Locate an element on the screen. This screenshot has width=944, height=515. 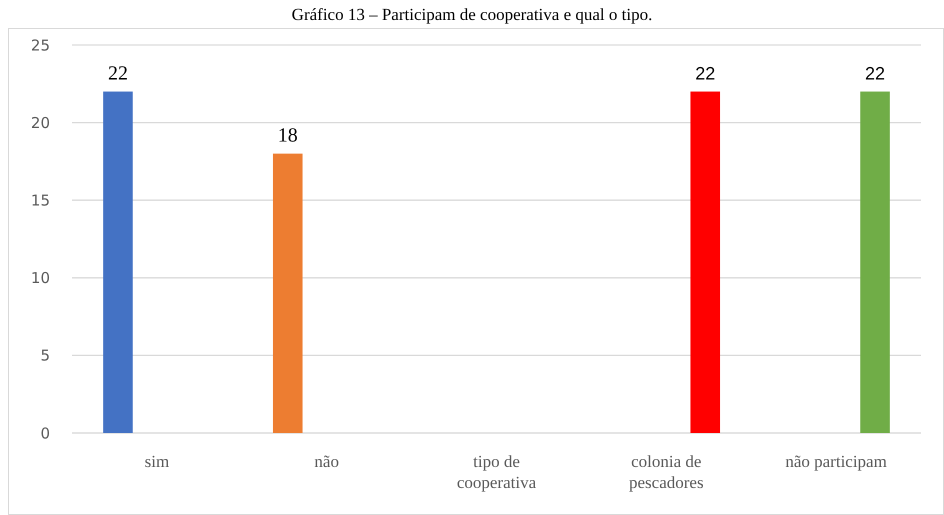
y-tick-label: 0 is located at coordinates (45, 433).